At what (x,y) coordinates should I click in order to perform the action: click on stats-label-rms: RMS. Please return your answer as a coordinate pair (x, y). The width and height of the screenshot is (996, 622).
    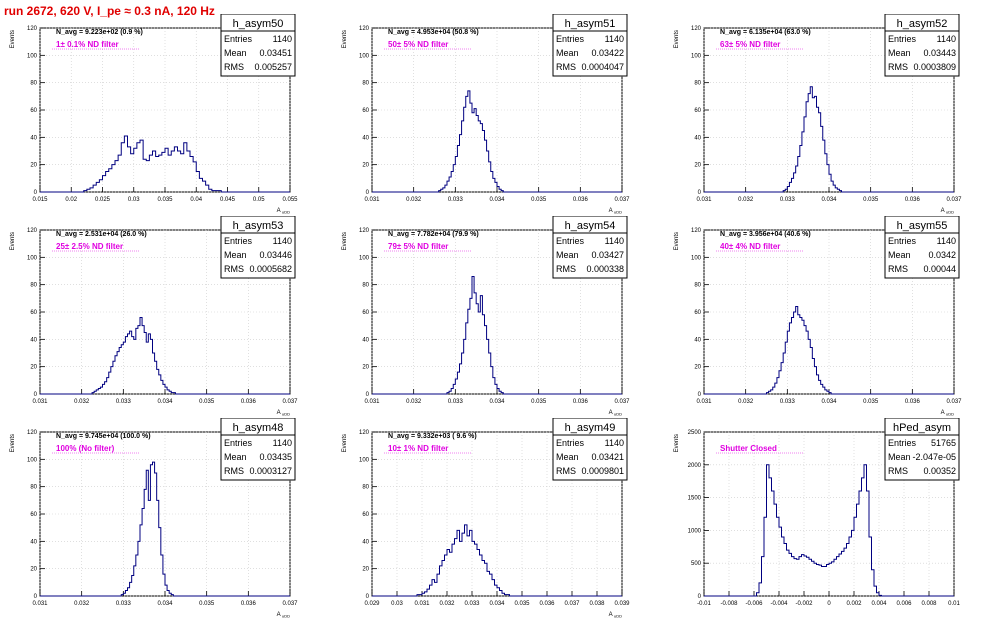
    Looking at the image, I should click on (234, 269).